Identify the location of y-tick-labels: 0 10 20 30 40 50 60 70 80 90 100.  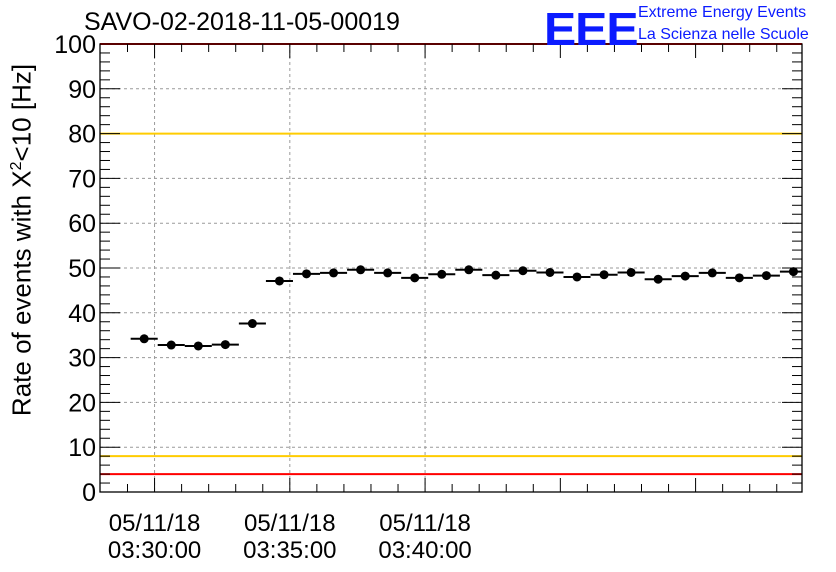
(75, 269).